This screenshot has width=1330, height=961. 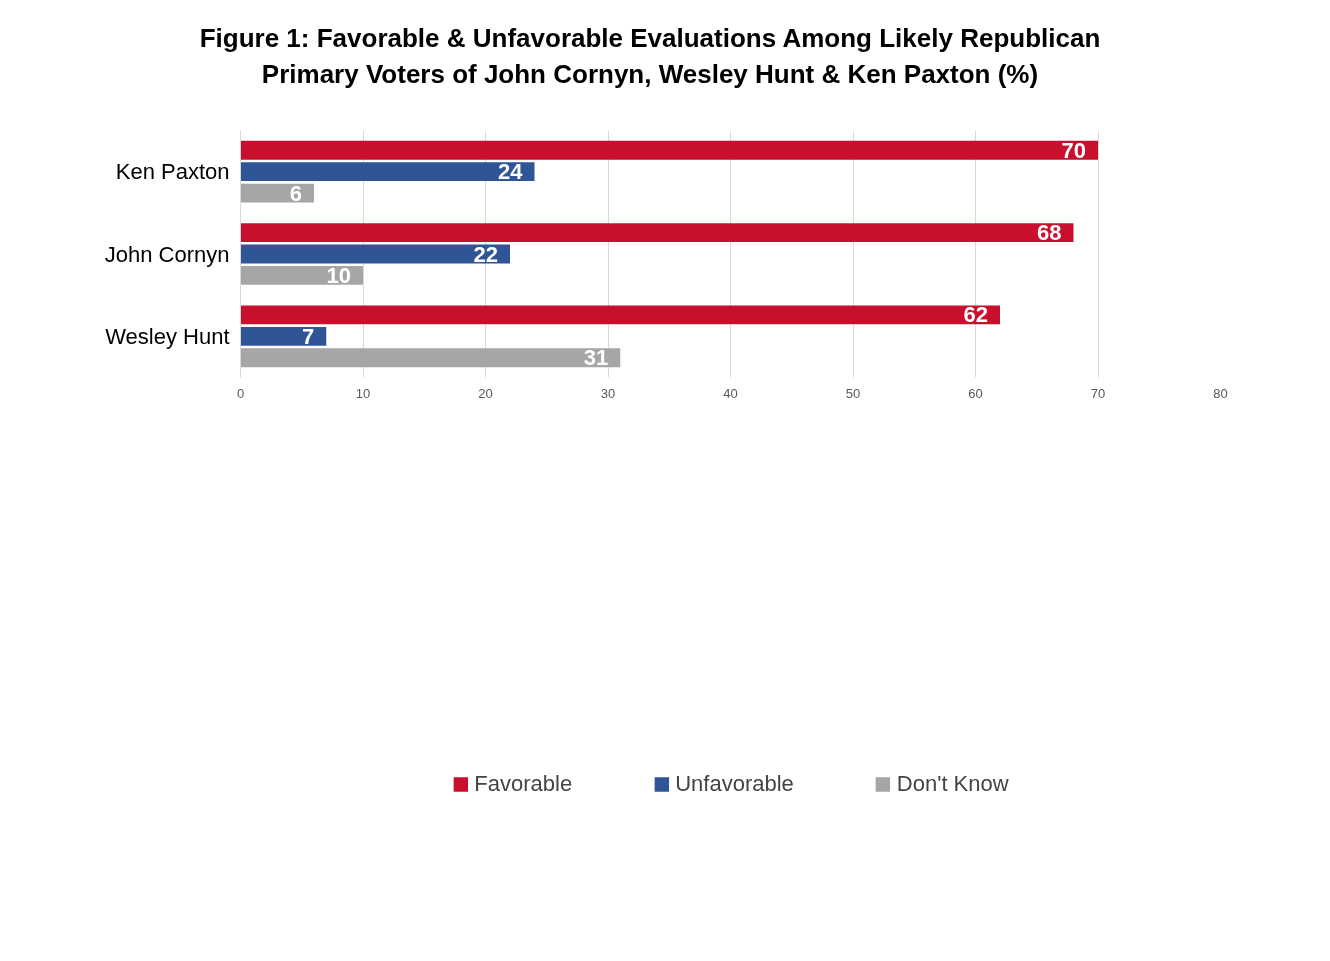 What do you see at coordinates (172, 172) in the screenshot?
I see `y-tick-label: Ken Paxton` at bounding box center [172, 172].